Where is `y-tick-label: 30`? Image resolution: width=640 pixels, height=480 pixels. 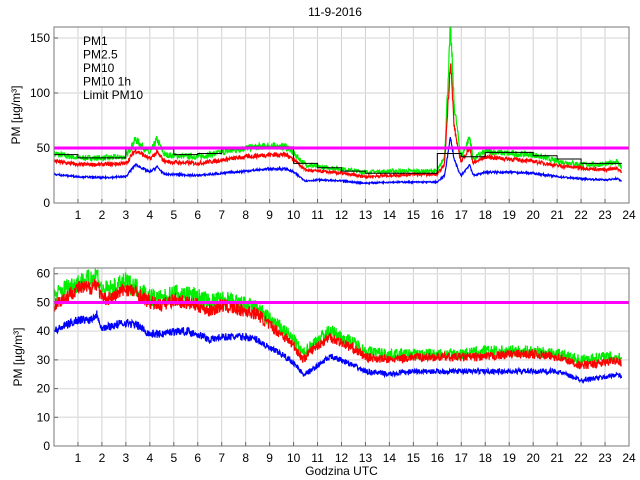
y-tick-label: 30 is located at coordinates (44, 360).